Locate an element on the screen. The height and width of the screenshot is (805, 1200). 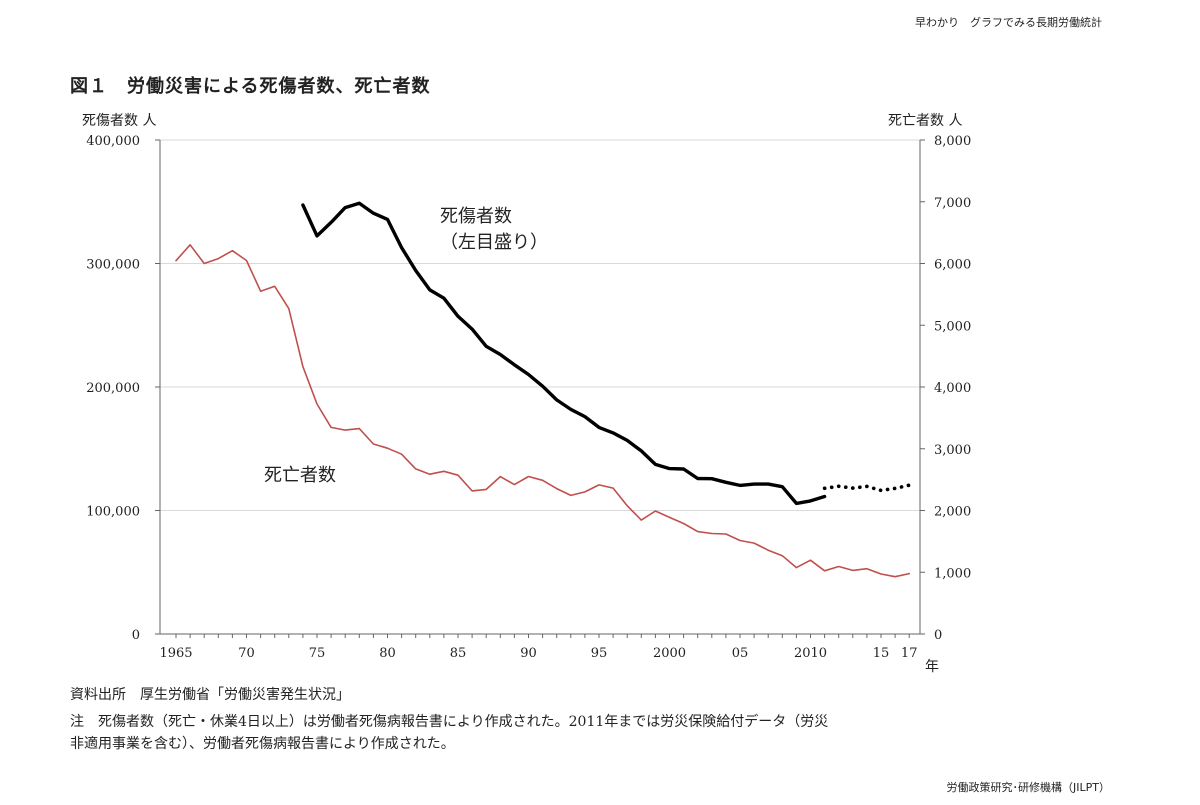
y-left-tick-label: 200,000 is located at coordinates (113, 388).